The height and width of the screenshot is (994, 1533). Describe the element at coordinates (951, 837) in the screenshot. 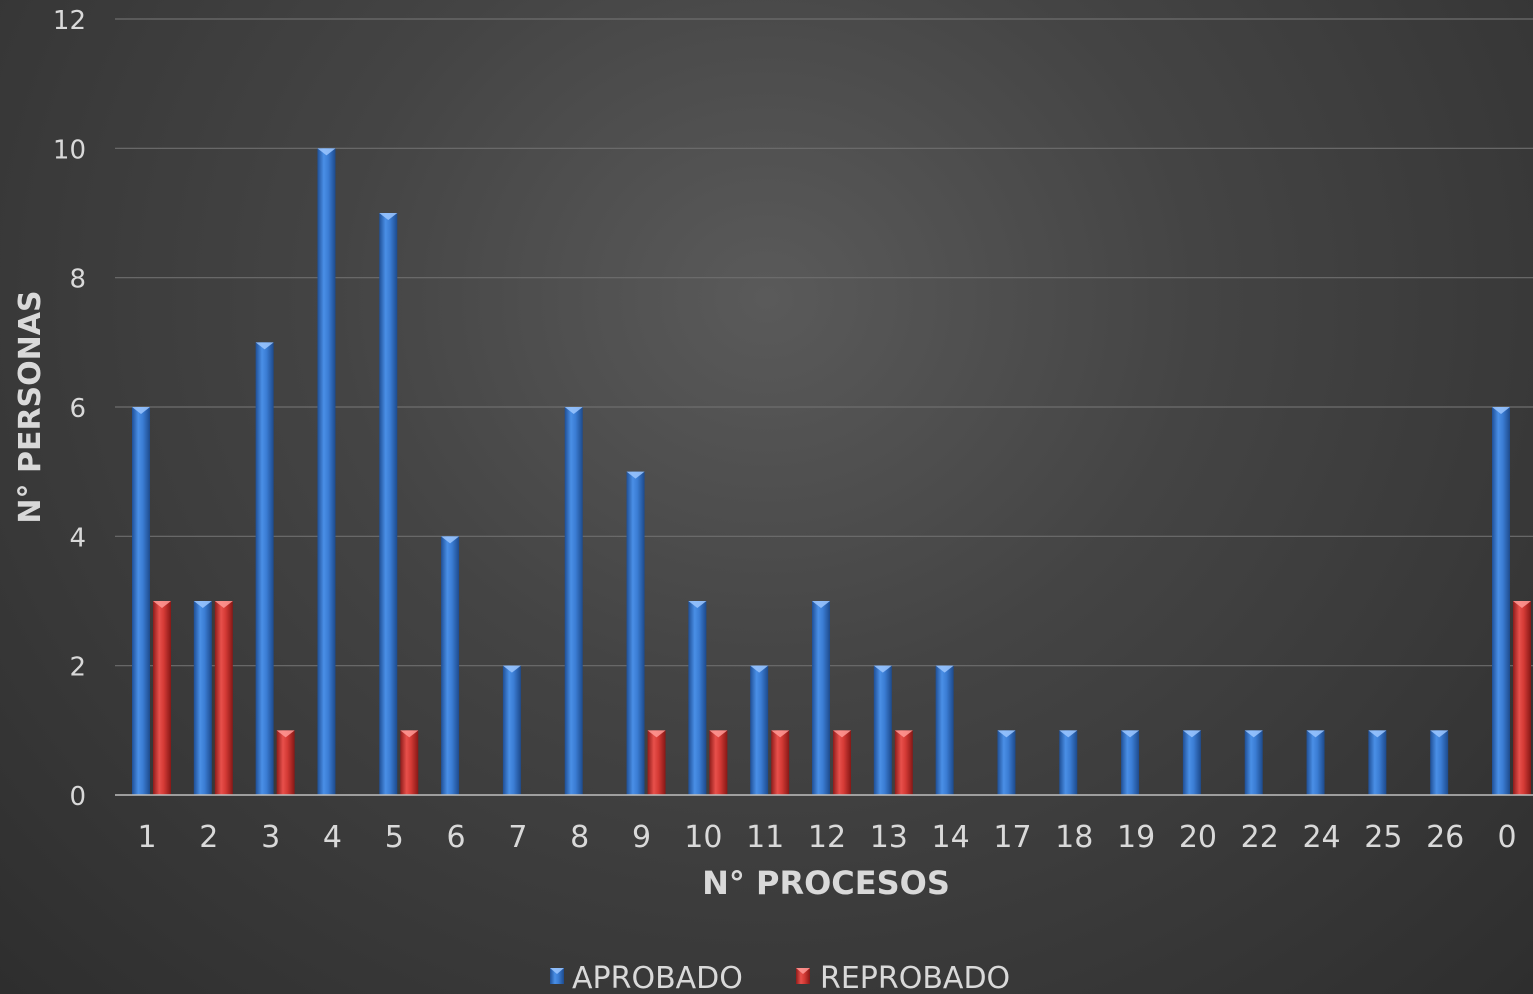

I see `x-tick-label: 14` at that location.